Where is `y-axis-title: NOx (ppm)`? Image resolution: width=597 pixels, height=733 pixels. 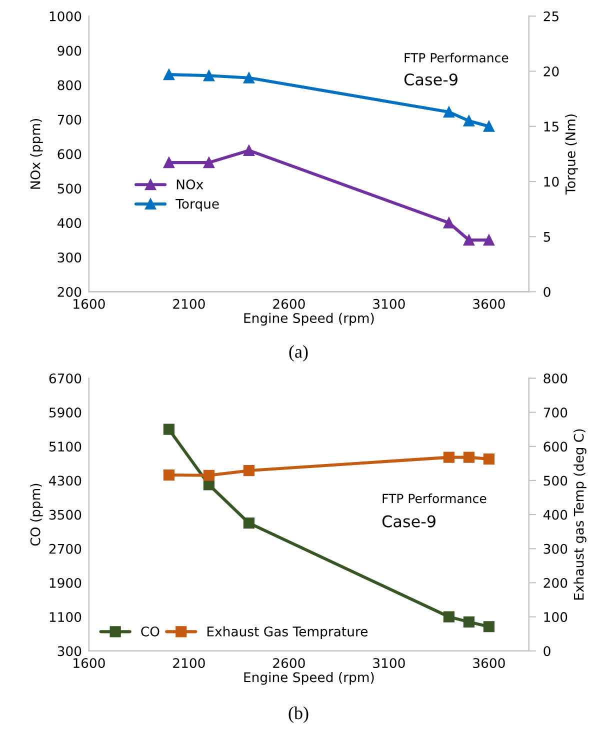 y-axis-title: NOx (ppm) is located at coordinates (36, 153).